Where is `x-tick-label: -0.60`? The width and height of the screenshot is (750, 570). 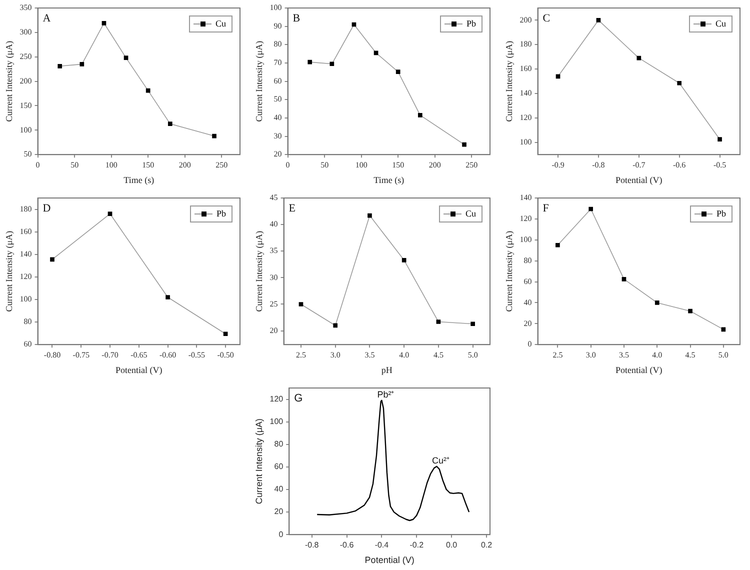 x-tick-label: -0.60 is located at coordinates (167, 355).